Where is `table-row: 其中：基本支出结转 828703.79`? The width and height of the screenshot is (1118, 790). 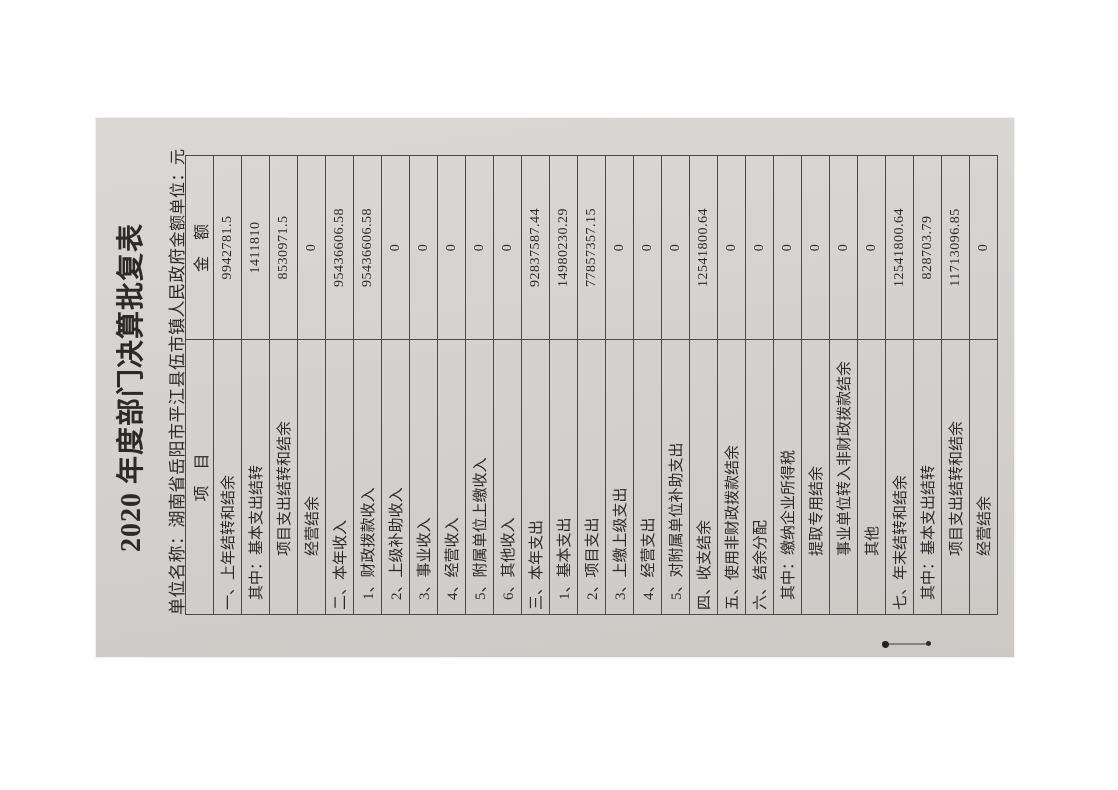 table-row: 其中：基本支出结转 828703.79 is located at coordinates (927, 385).